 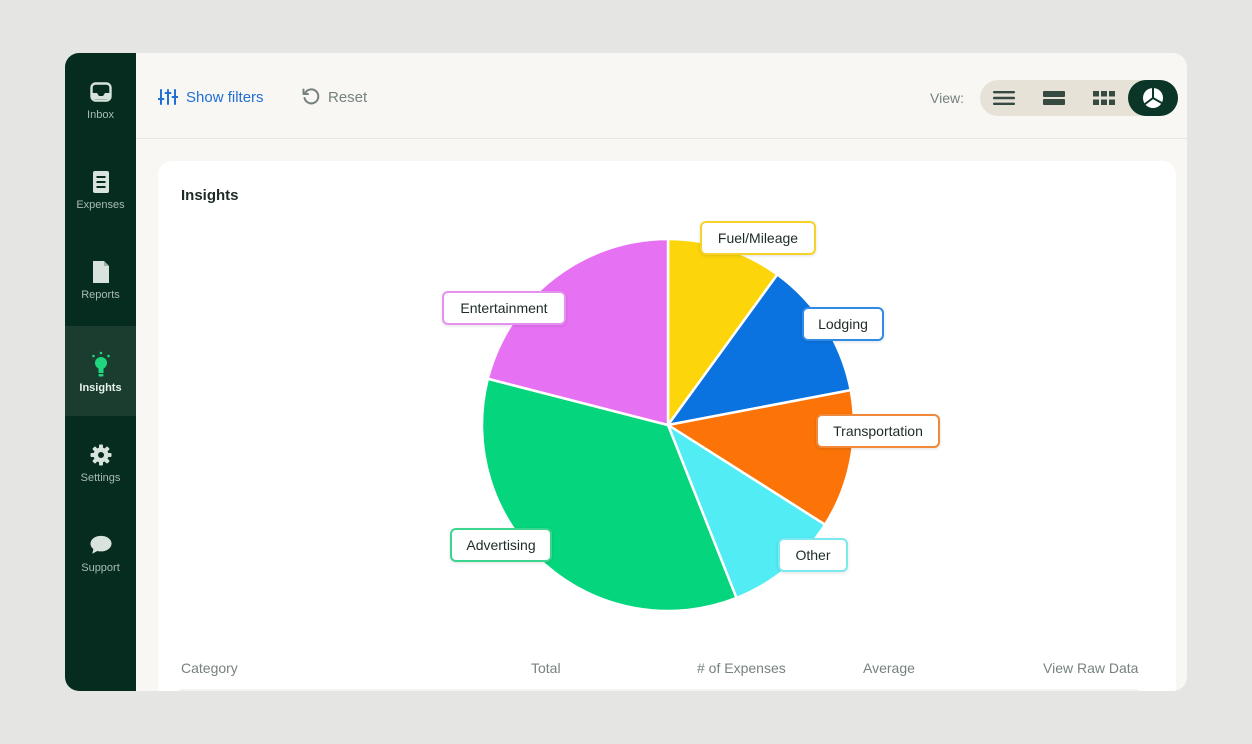 What do you see at coordinates (210, 195) in the screenshot?
I see `insights-title: Insights` at bounding box center [210, 195].